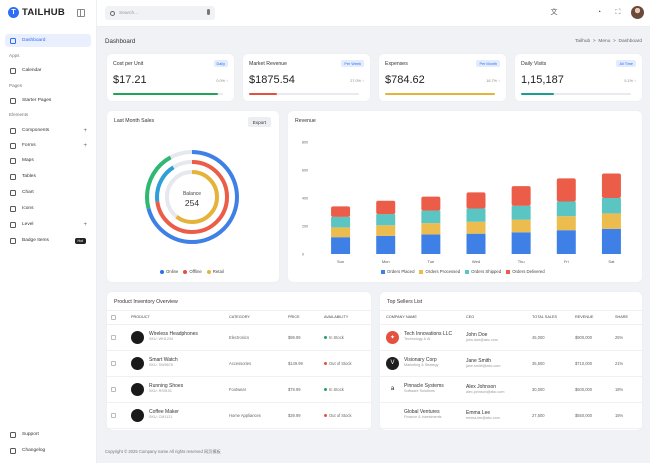  I want to click on sidebar-item-forms: Forms +, so click(48, 145).